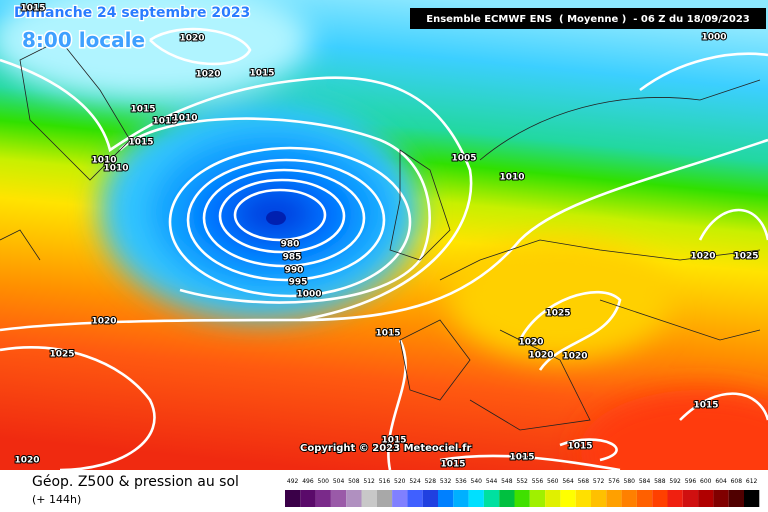 The height and width of the screenshot is (512, 768). I want to click on scale-label: 552, so click(522, 481).